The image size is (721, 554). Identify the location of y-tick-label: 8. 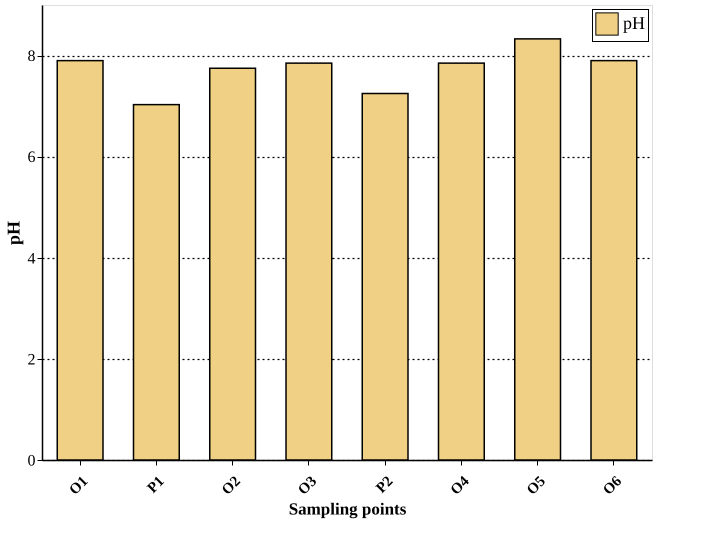
(32, 57).